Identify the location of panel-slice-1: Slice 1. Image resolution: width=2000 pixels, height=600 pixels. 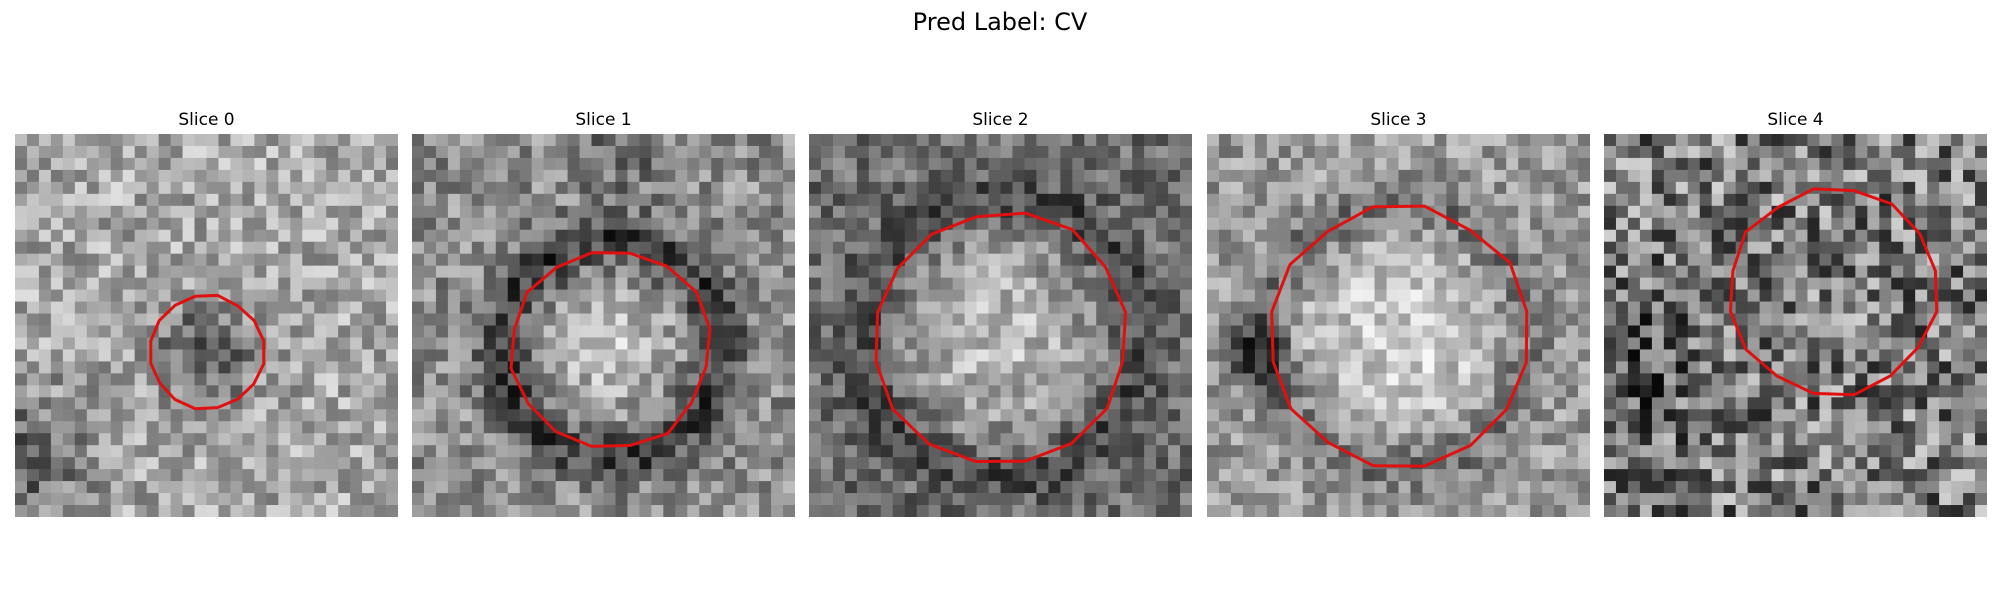
(603, 314).